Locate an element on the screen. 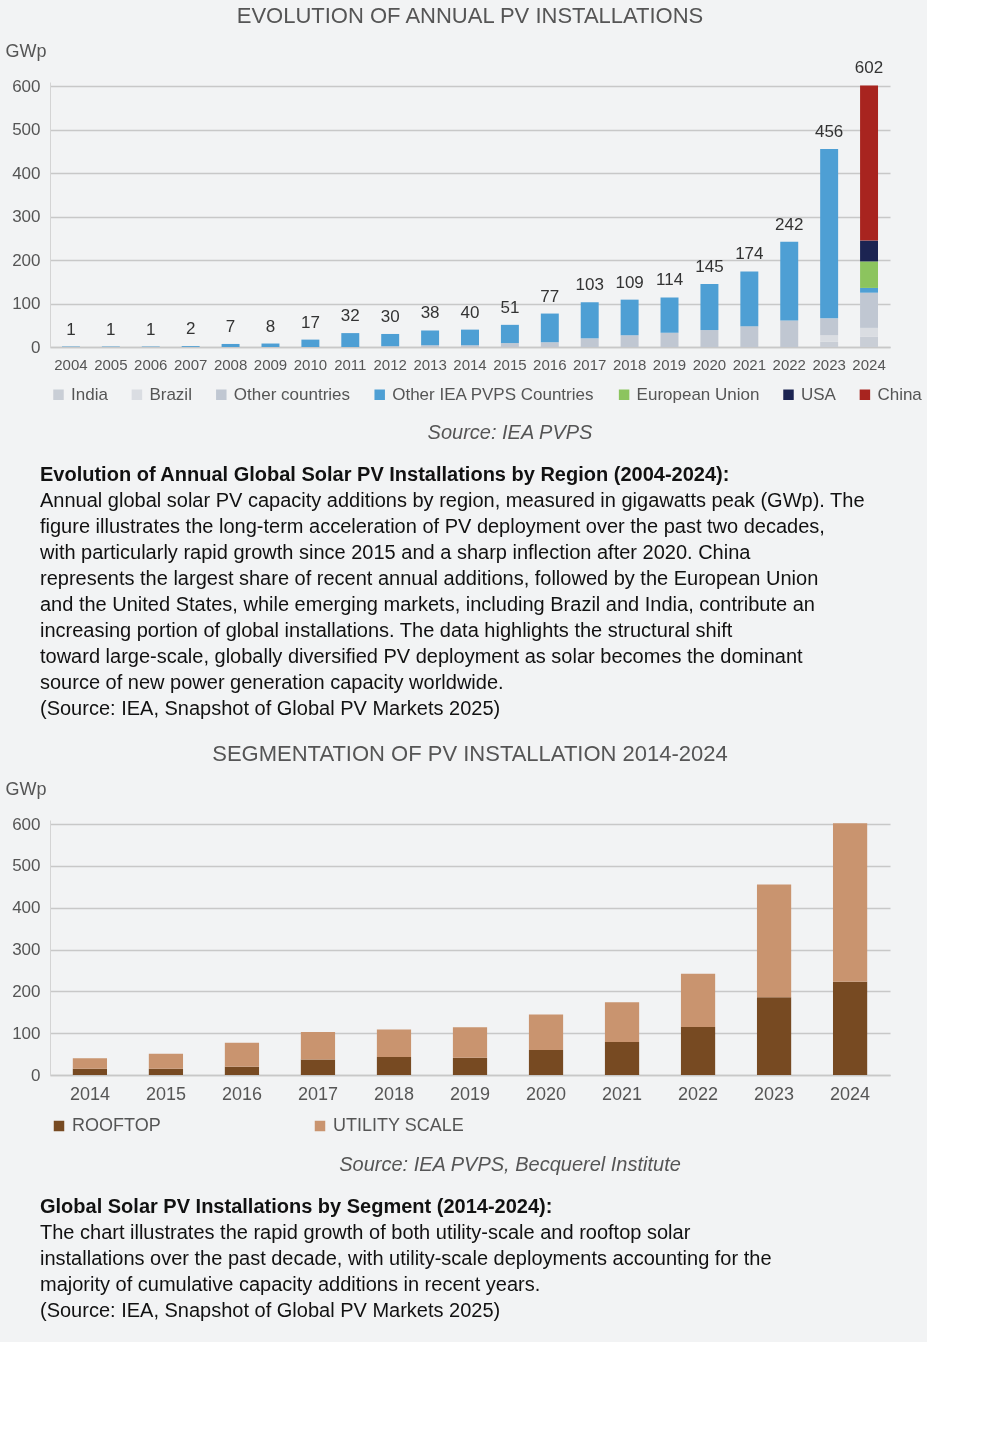  x-tick-label: 2014 is located at coordinates (89, 1093).